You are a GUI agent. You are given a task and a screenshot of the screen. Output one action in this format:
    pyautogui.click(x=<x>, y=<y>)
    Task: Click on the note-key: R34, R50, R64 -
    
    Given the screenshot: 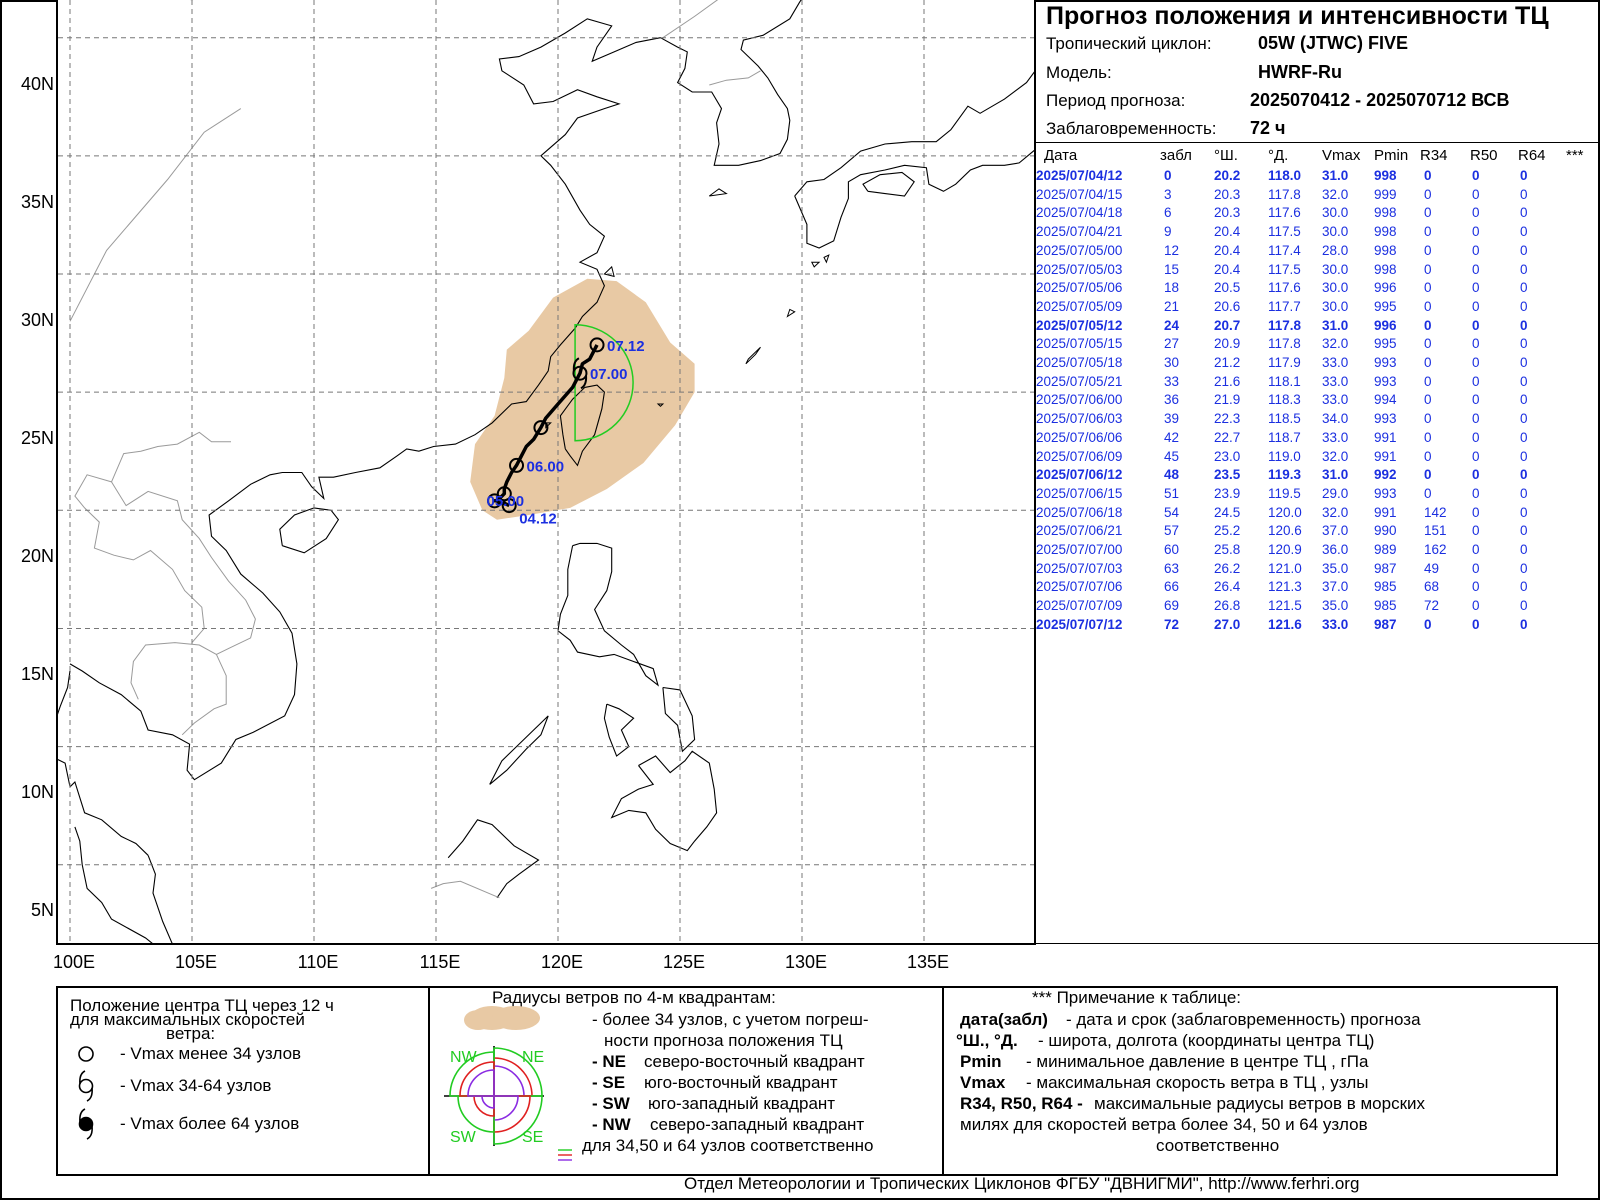 What is the action you would take?
    pyautogui.click(x=1021, y=1103)
    